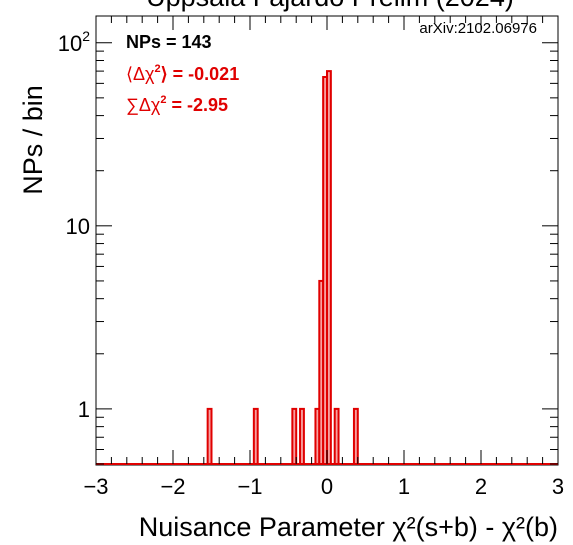  What do you see at coordinates (197, 105) in the screenshot?
I see `stat-sum-value: = -2.95` at bounding box center [197, 105].